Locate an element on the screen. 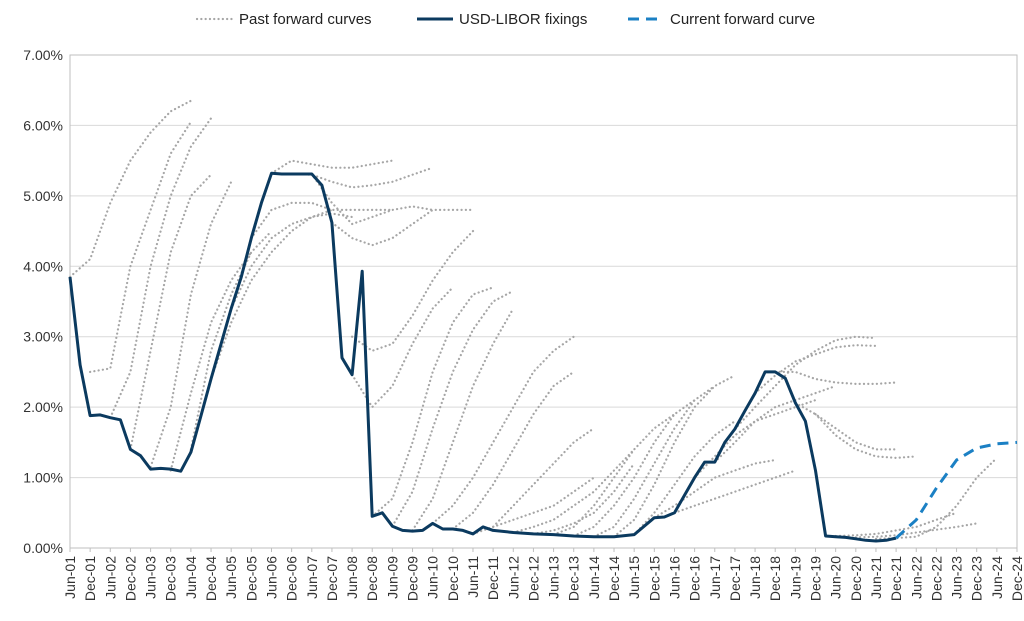  x-tick-label: Jun-06 is located at coordinates (271, 577).